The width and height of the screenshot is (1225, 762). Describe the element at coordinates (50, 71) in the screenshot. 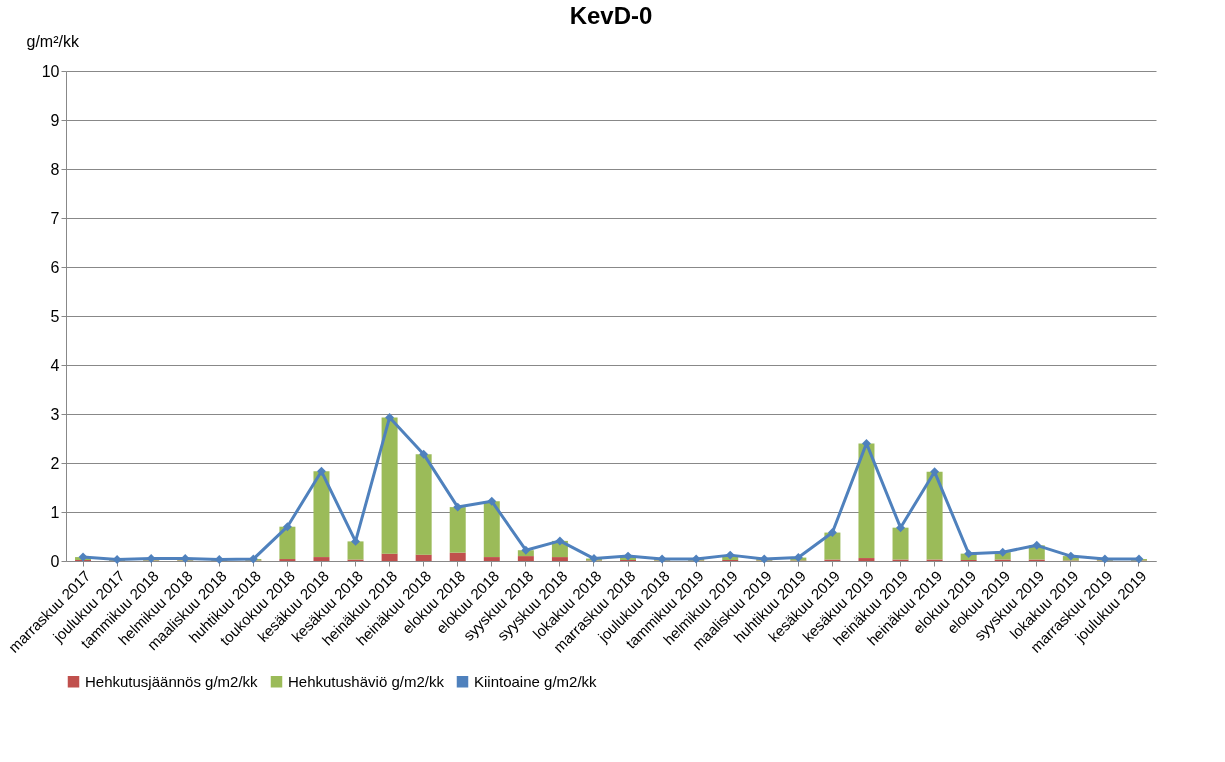

I see `y-tick-label: 10` at that location.